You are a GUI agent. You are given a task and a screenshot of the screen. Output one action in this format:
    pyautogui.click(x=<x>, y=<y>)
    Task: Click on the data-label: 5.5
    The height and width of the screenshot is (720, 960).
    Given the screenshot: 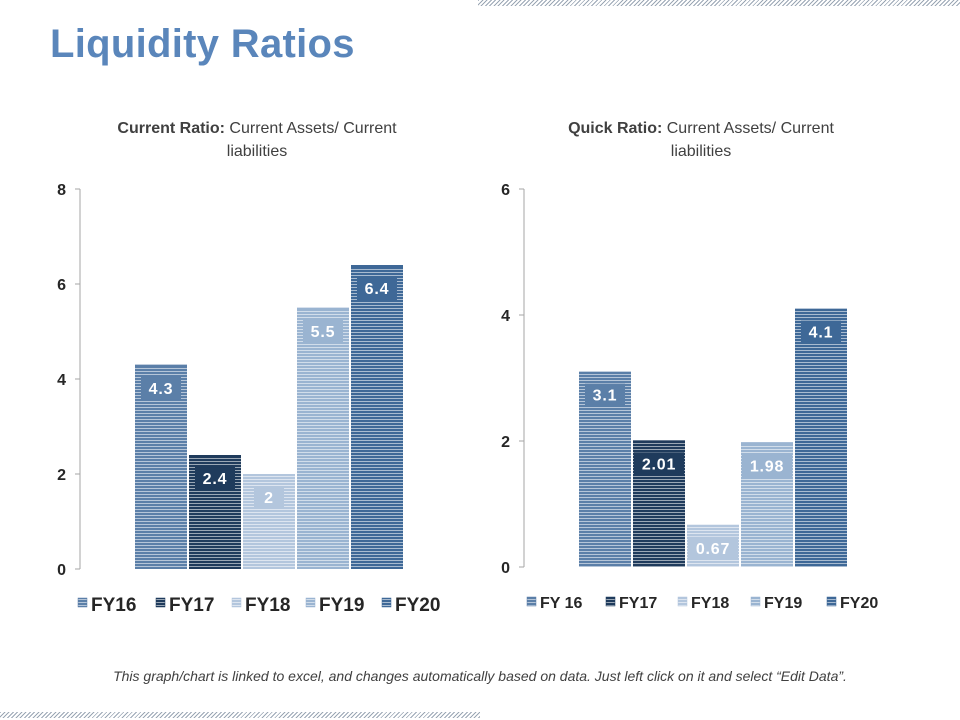 What is the action you would take?
    pyautogui.click(x=323, y=332)
    